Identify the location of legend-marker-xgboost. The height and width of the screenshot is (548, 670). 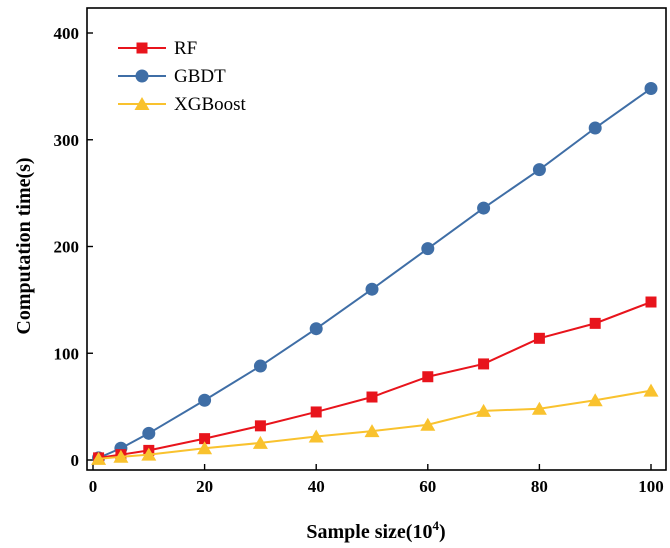
(142, 103).